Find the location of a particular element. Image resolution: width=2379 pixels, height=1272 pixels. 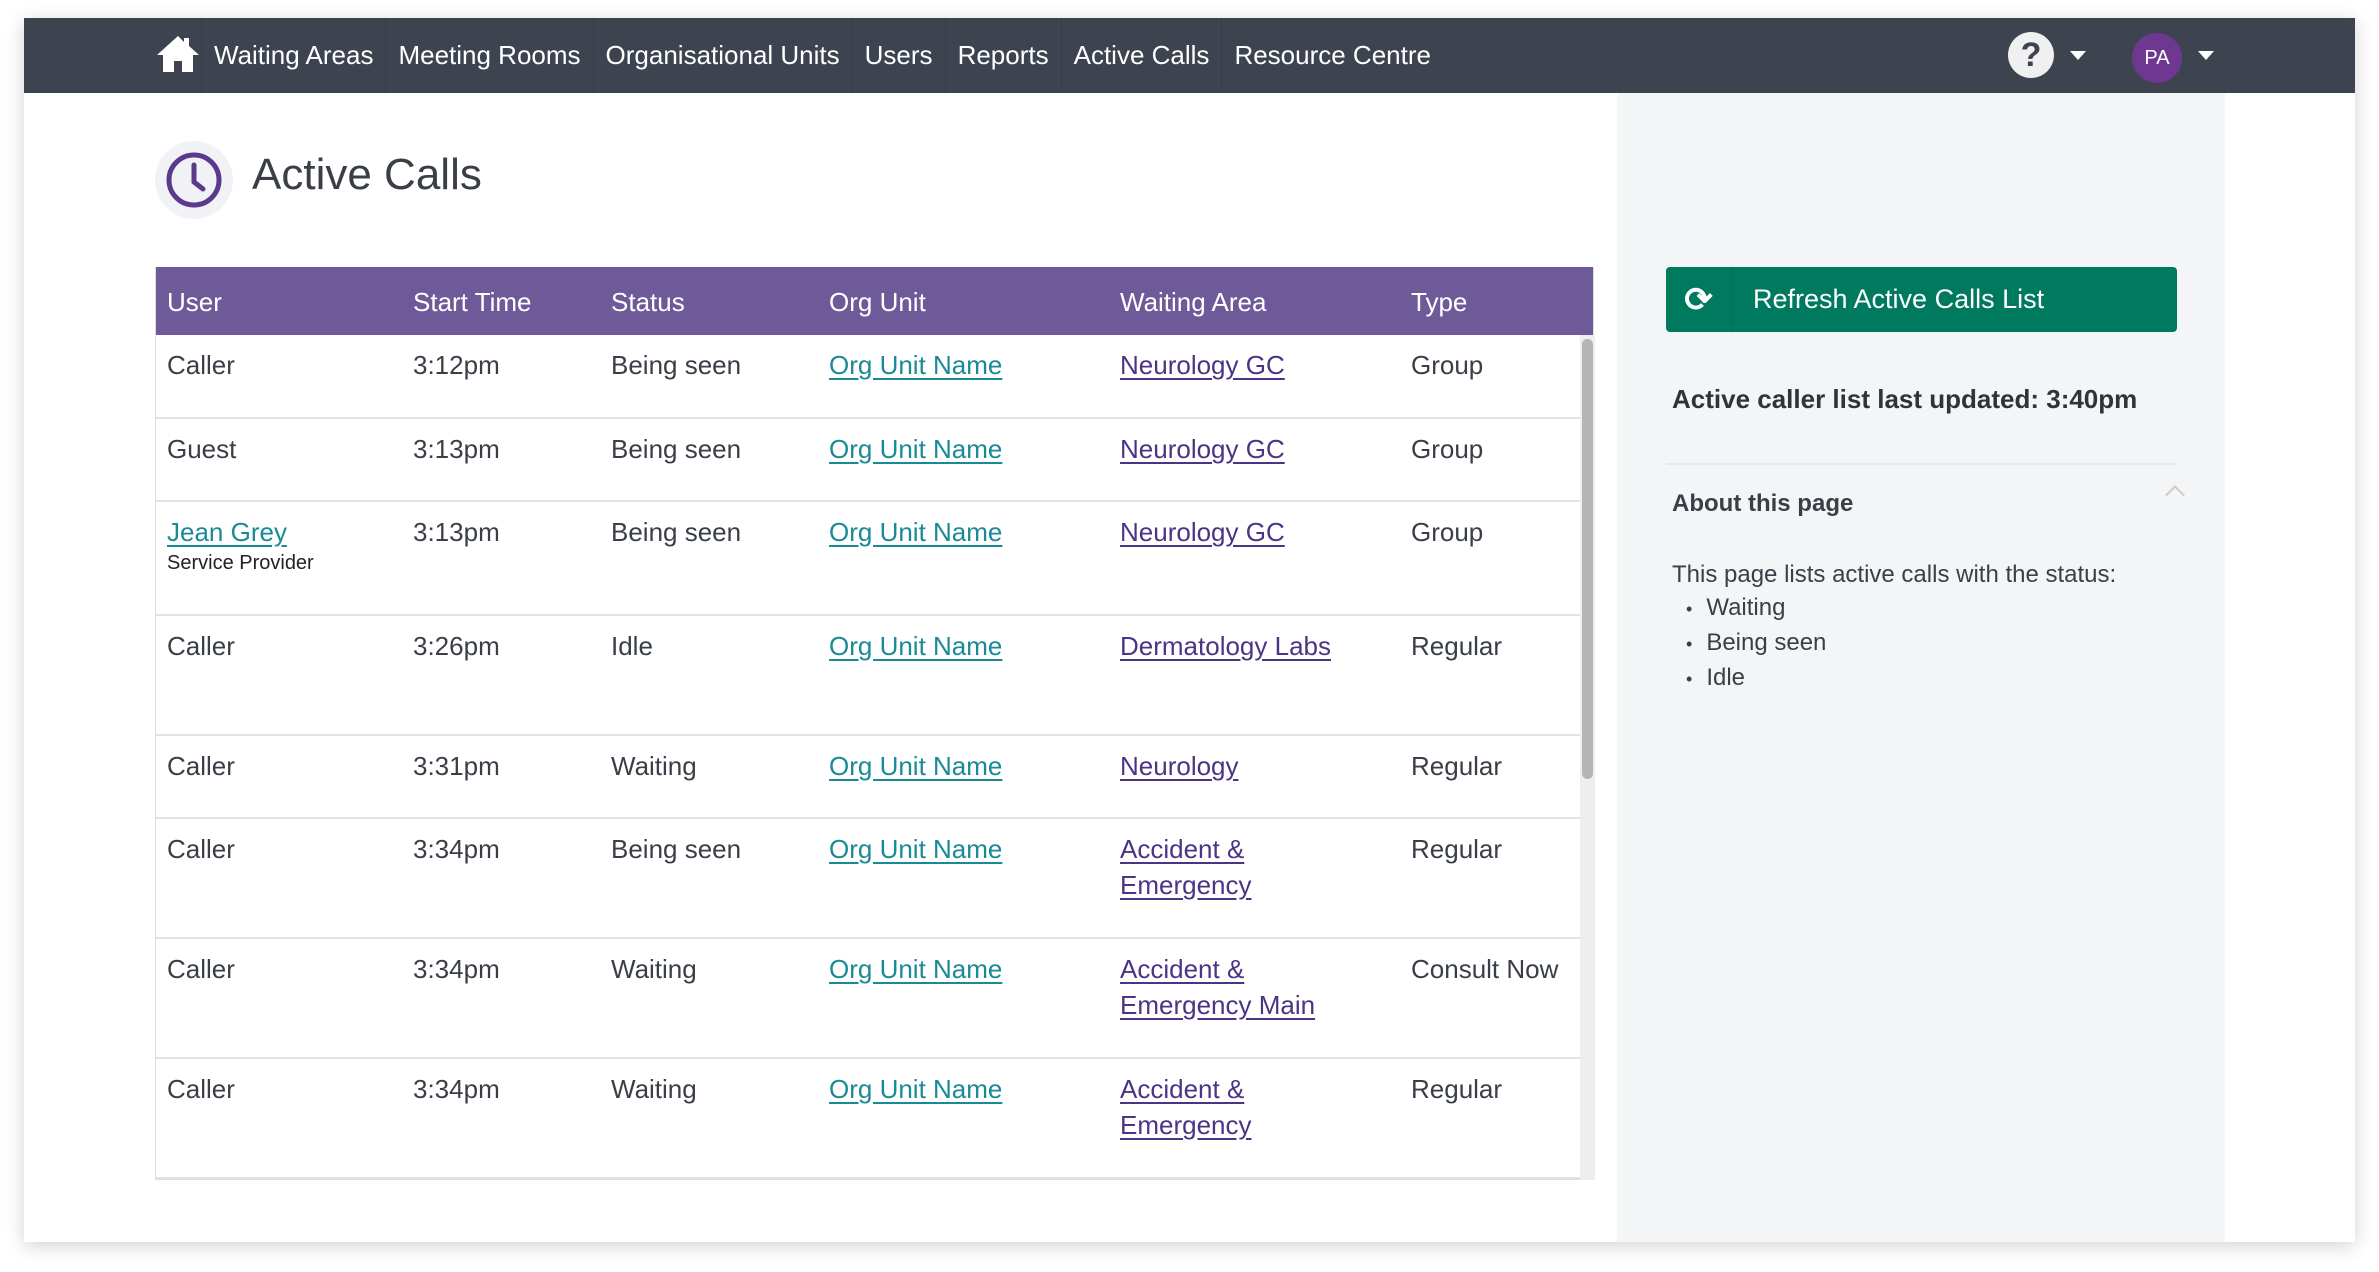

refresh-icon: ⟳ is located at coordinates (1699, 299).